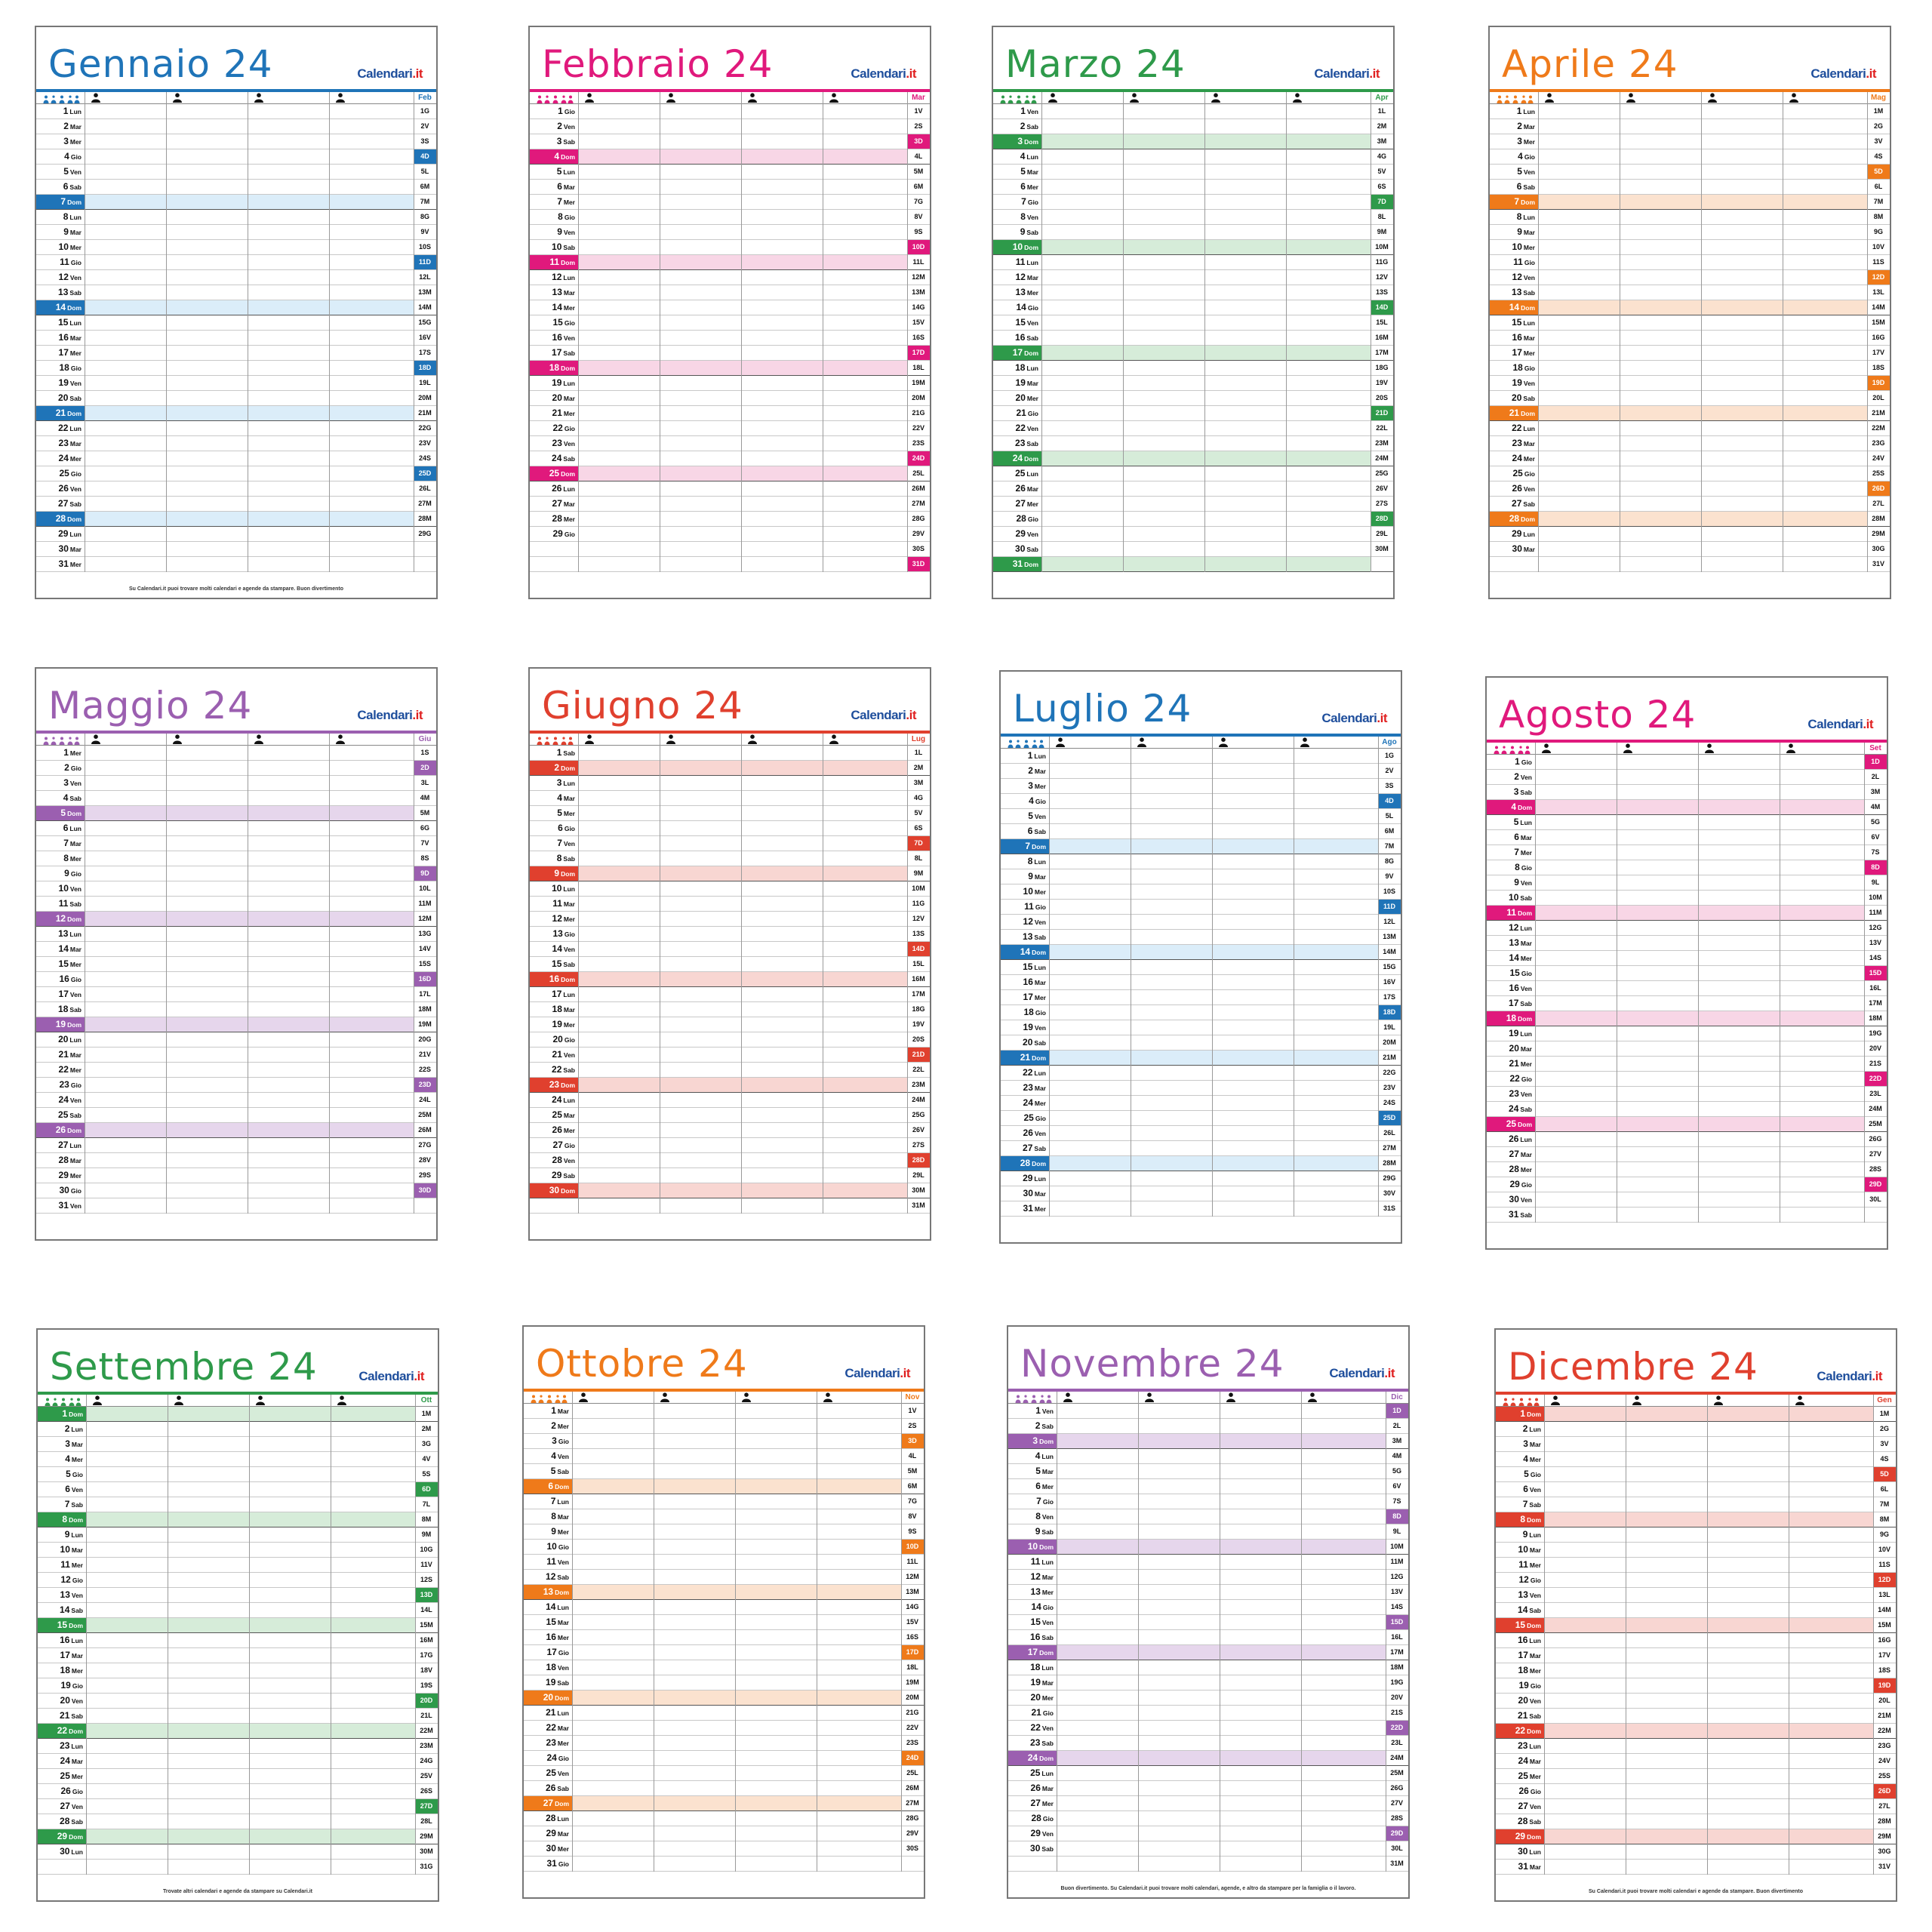  What do you see at coordinates (1690, 111) in the screenshot?
I see `day-row: 1 Lun 1M` at bounding box center [1690, 111].